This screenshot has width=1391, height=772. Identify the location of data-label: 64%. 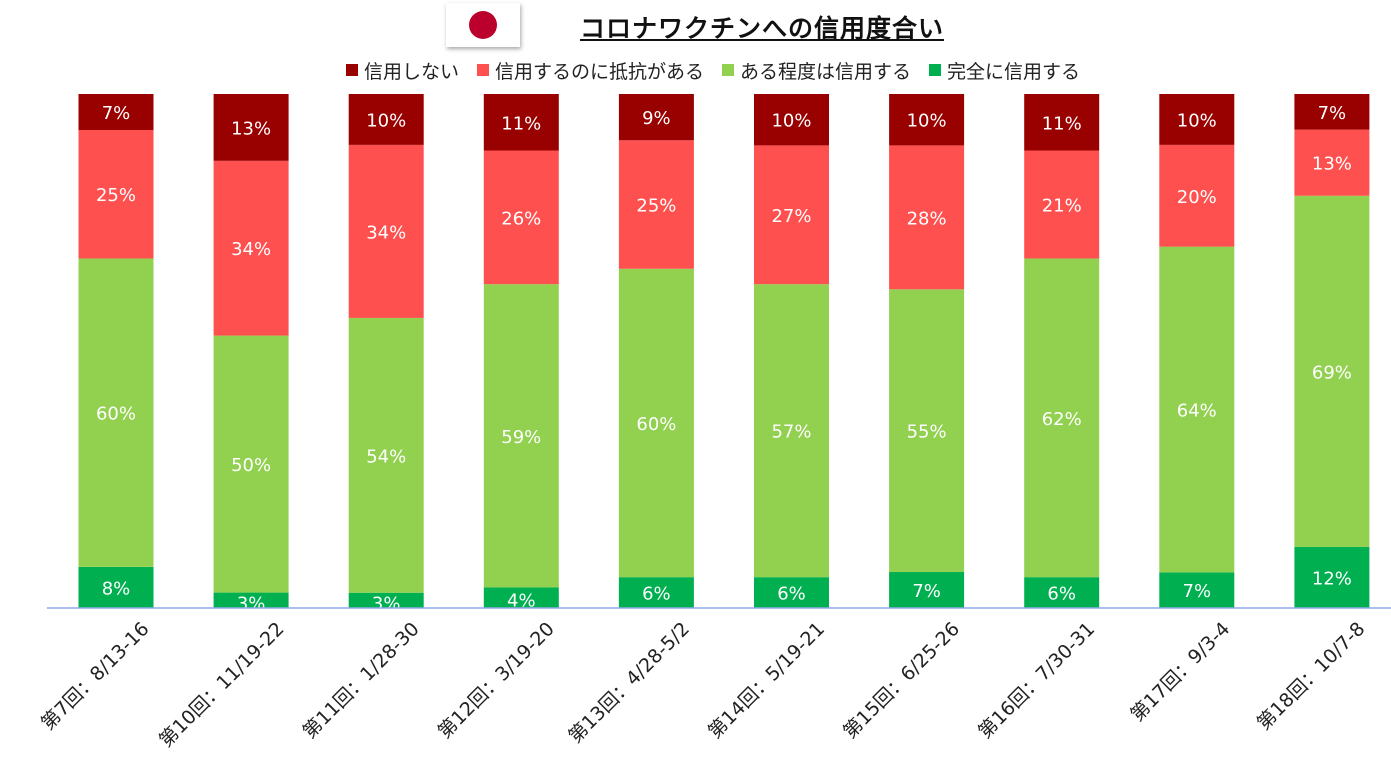
(1197, 411).